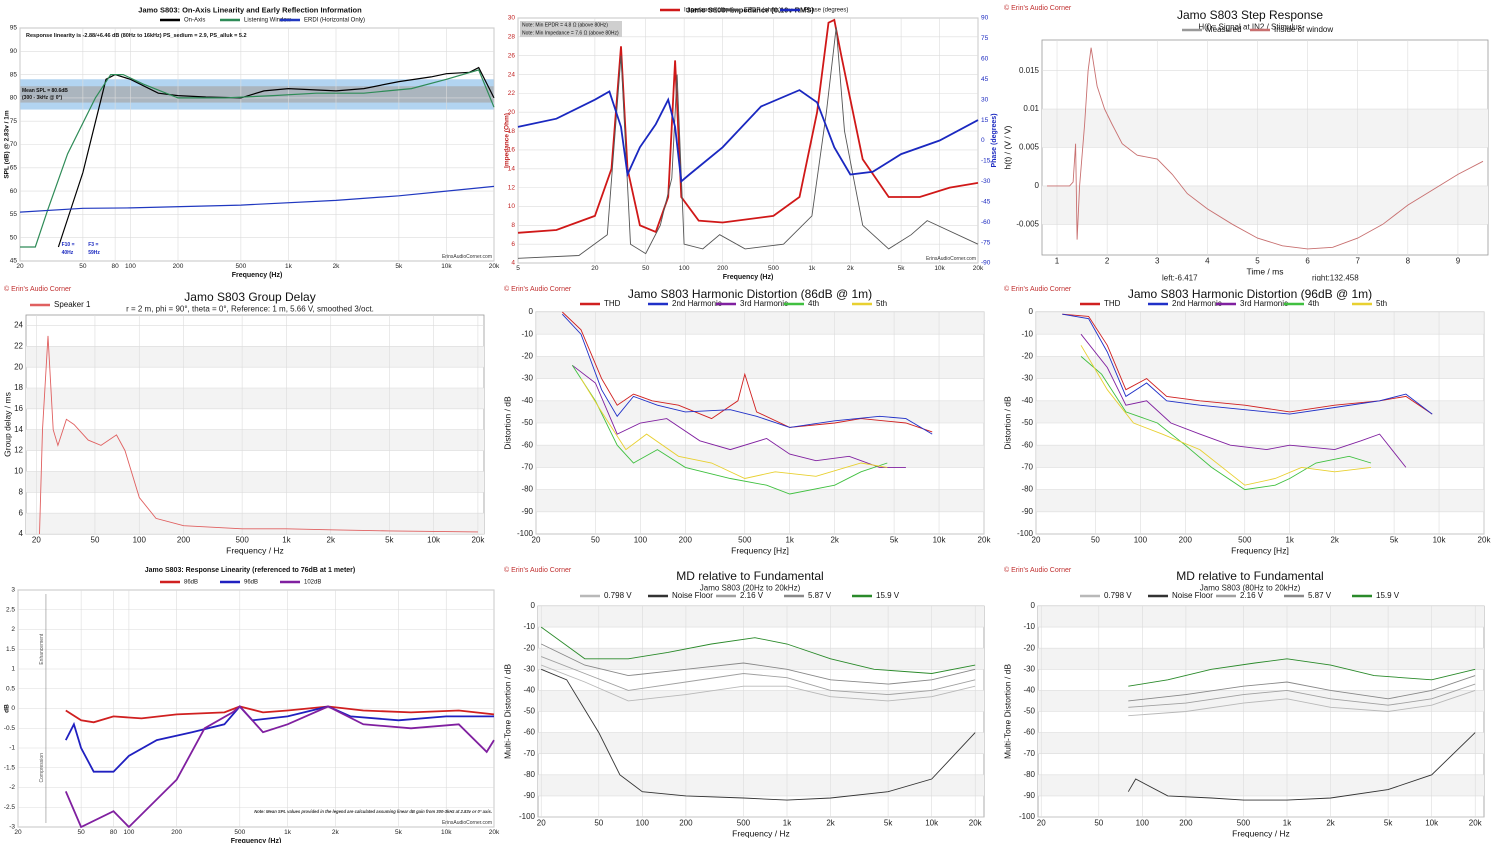  What do you see at coordinates (1197, 303) in the screenshot?
I see `legend-label: 2nd Harmonic` at bounding box center [1197, 303].